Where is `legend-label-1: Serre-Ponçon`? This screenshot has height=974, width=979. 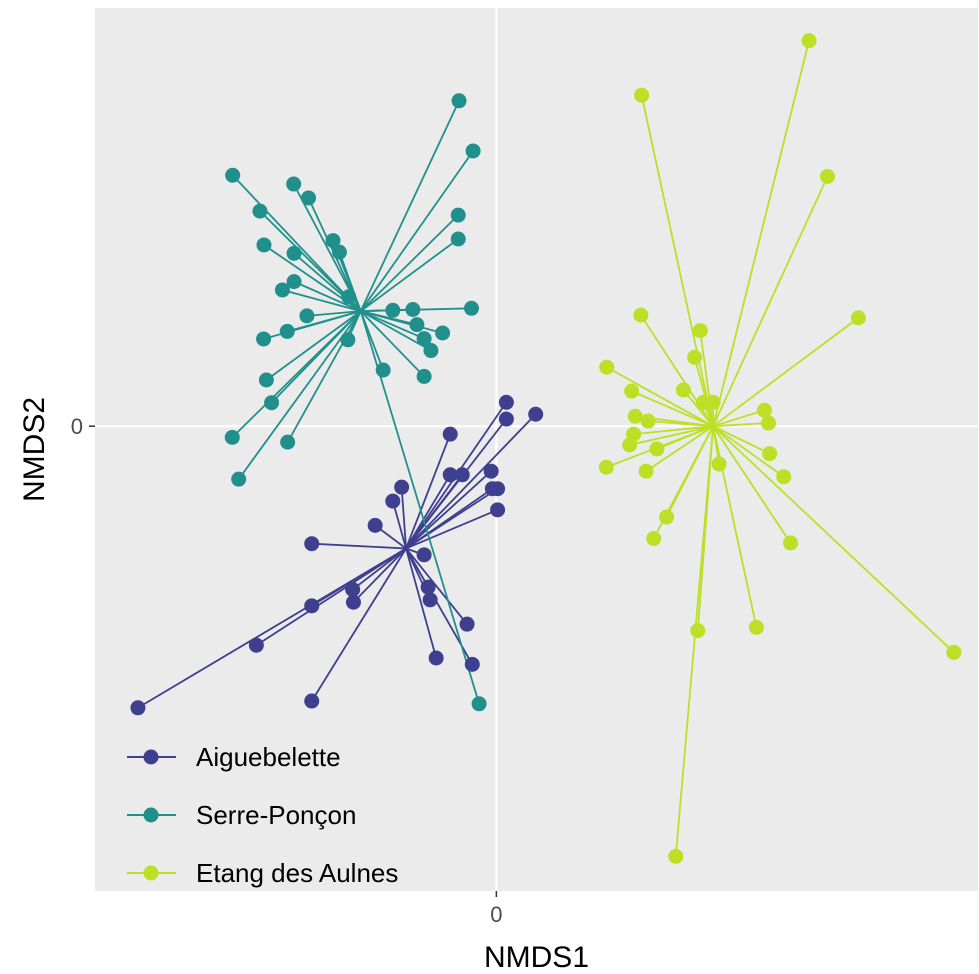 legend-label-1: Serre-Ponçon is located at coordinates (276, 815).